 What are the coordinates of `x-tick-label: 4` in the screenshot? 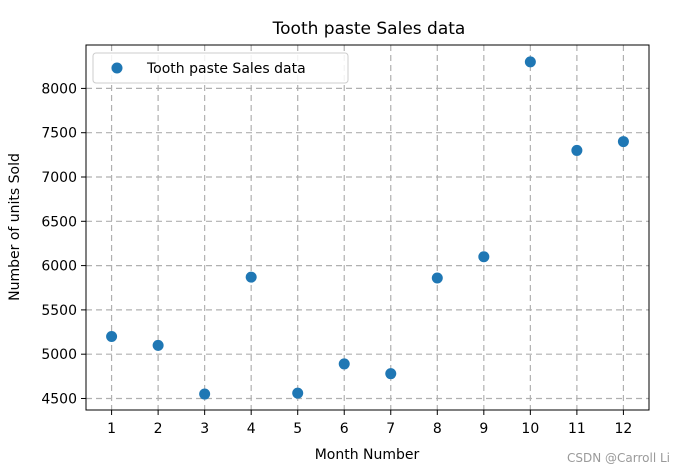 It's located at (251, 429).